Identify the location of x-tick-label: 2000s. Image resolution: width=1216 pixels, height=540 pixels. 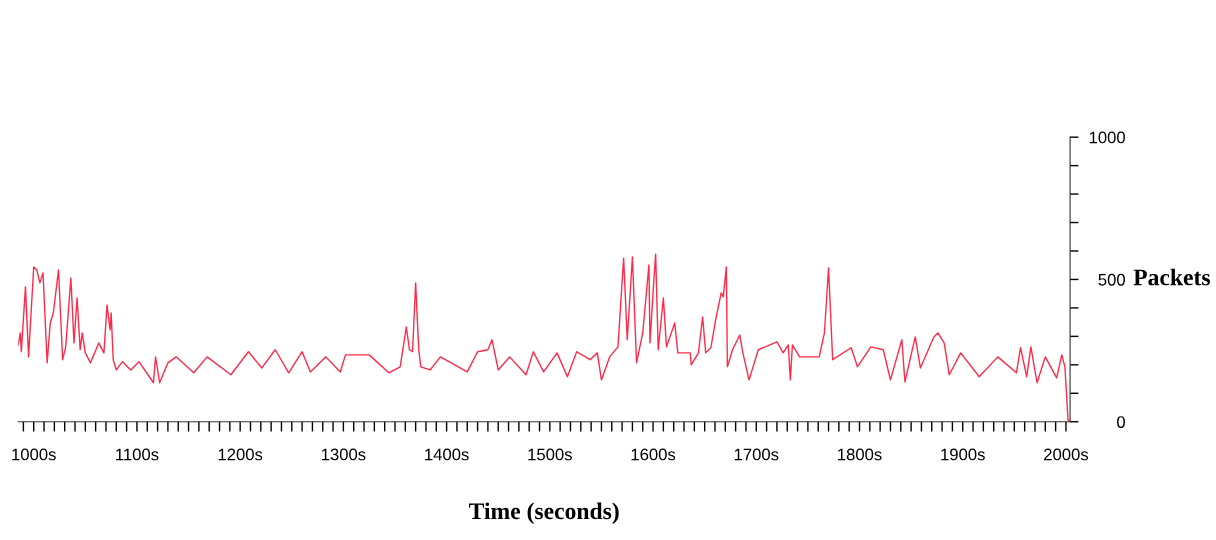
(1066, 454).